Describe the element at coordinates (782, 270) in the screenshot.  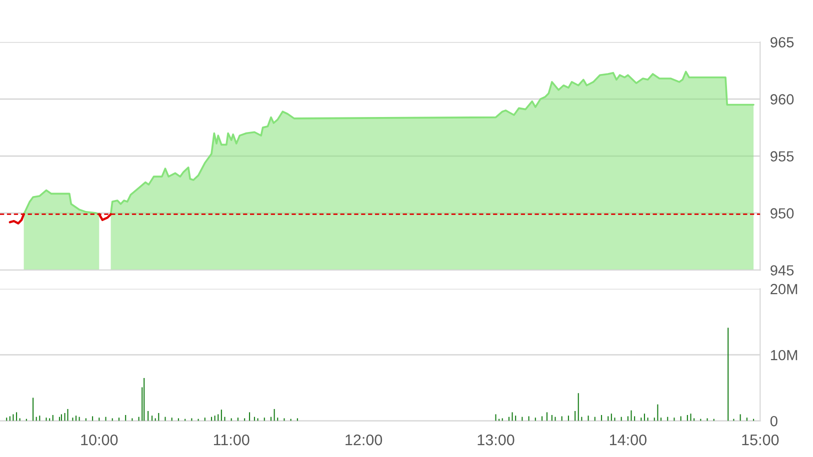
I see `y-tick-label: 945` at that location.